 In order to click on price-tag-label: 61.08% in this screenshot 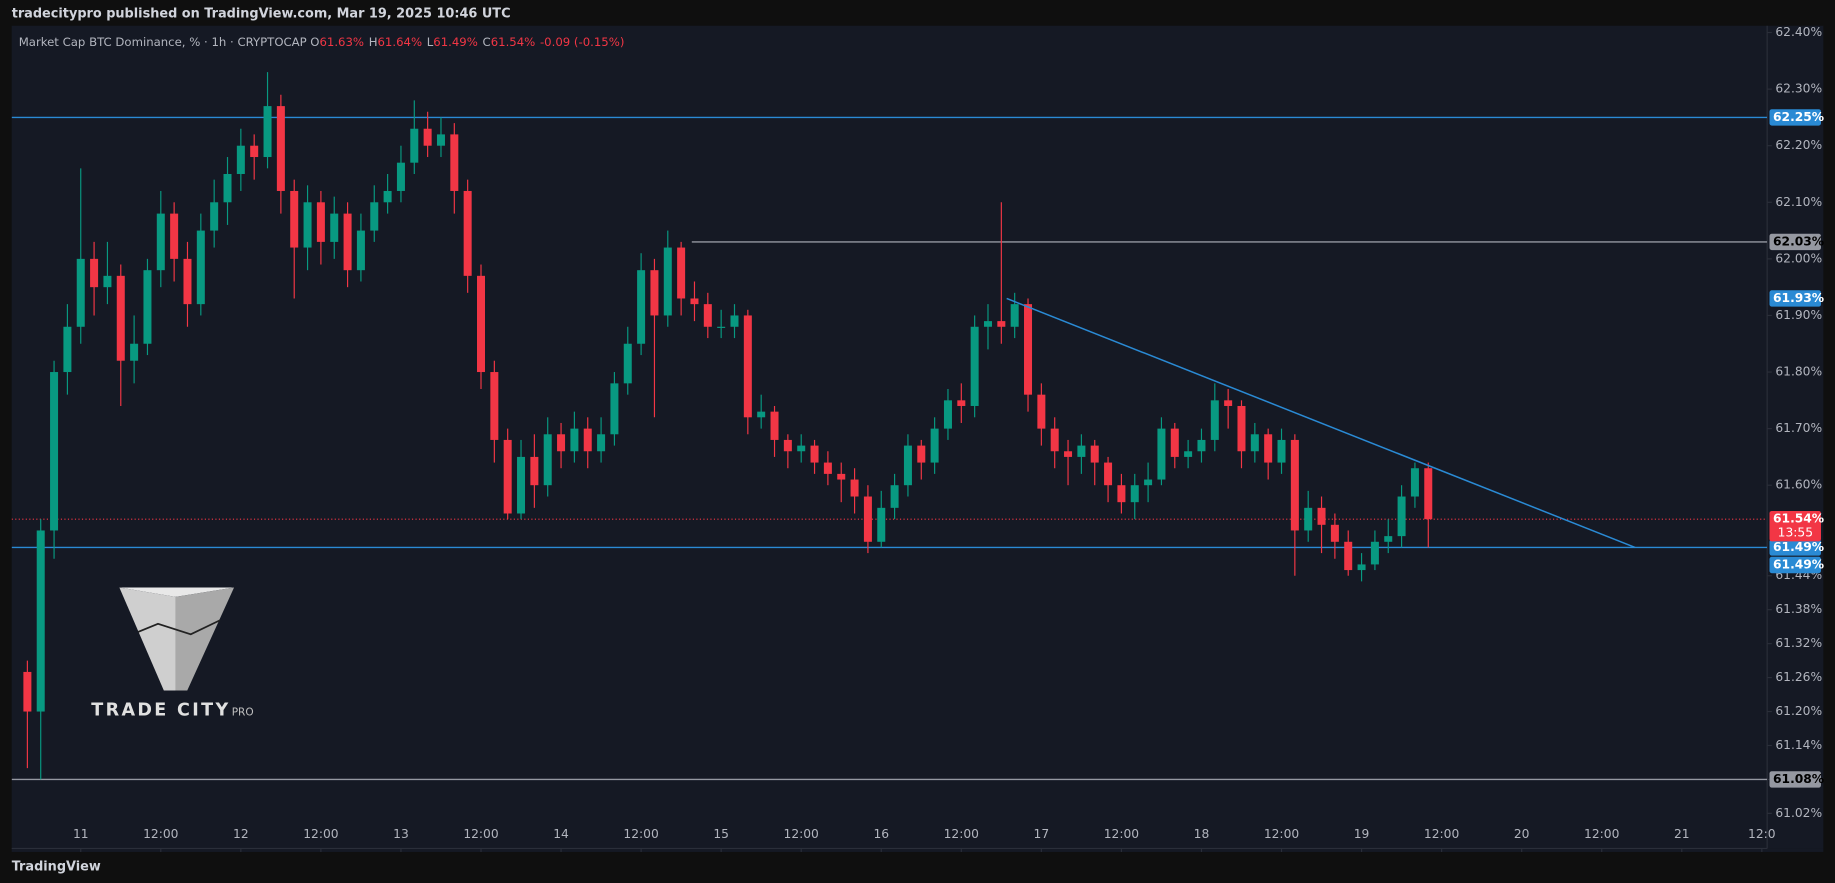, I will do `click(1798, 779)`.